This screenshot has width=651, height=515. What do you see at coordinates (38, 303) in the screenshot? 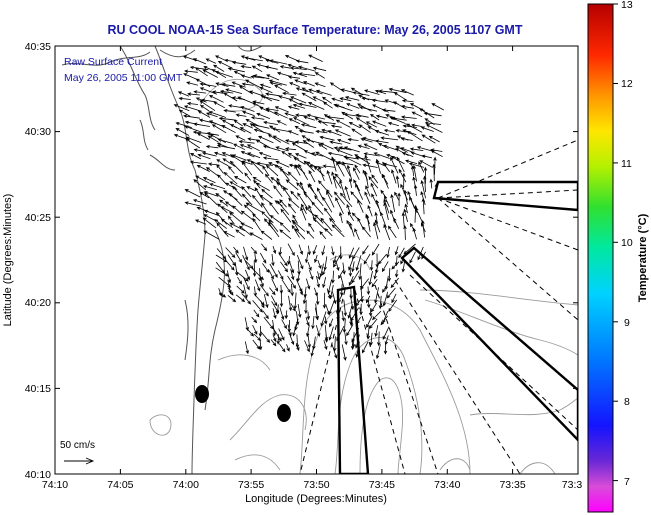
I see `y-tick-label: 40:20` at bounding box center [38, 303].